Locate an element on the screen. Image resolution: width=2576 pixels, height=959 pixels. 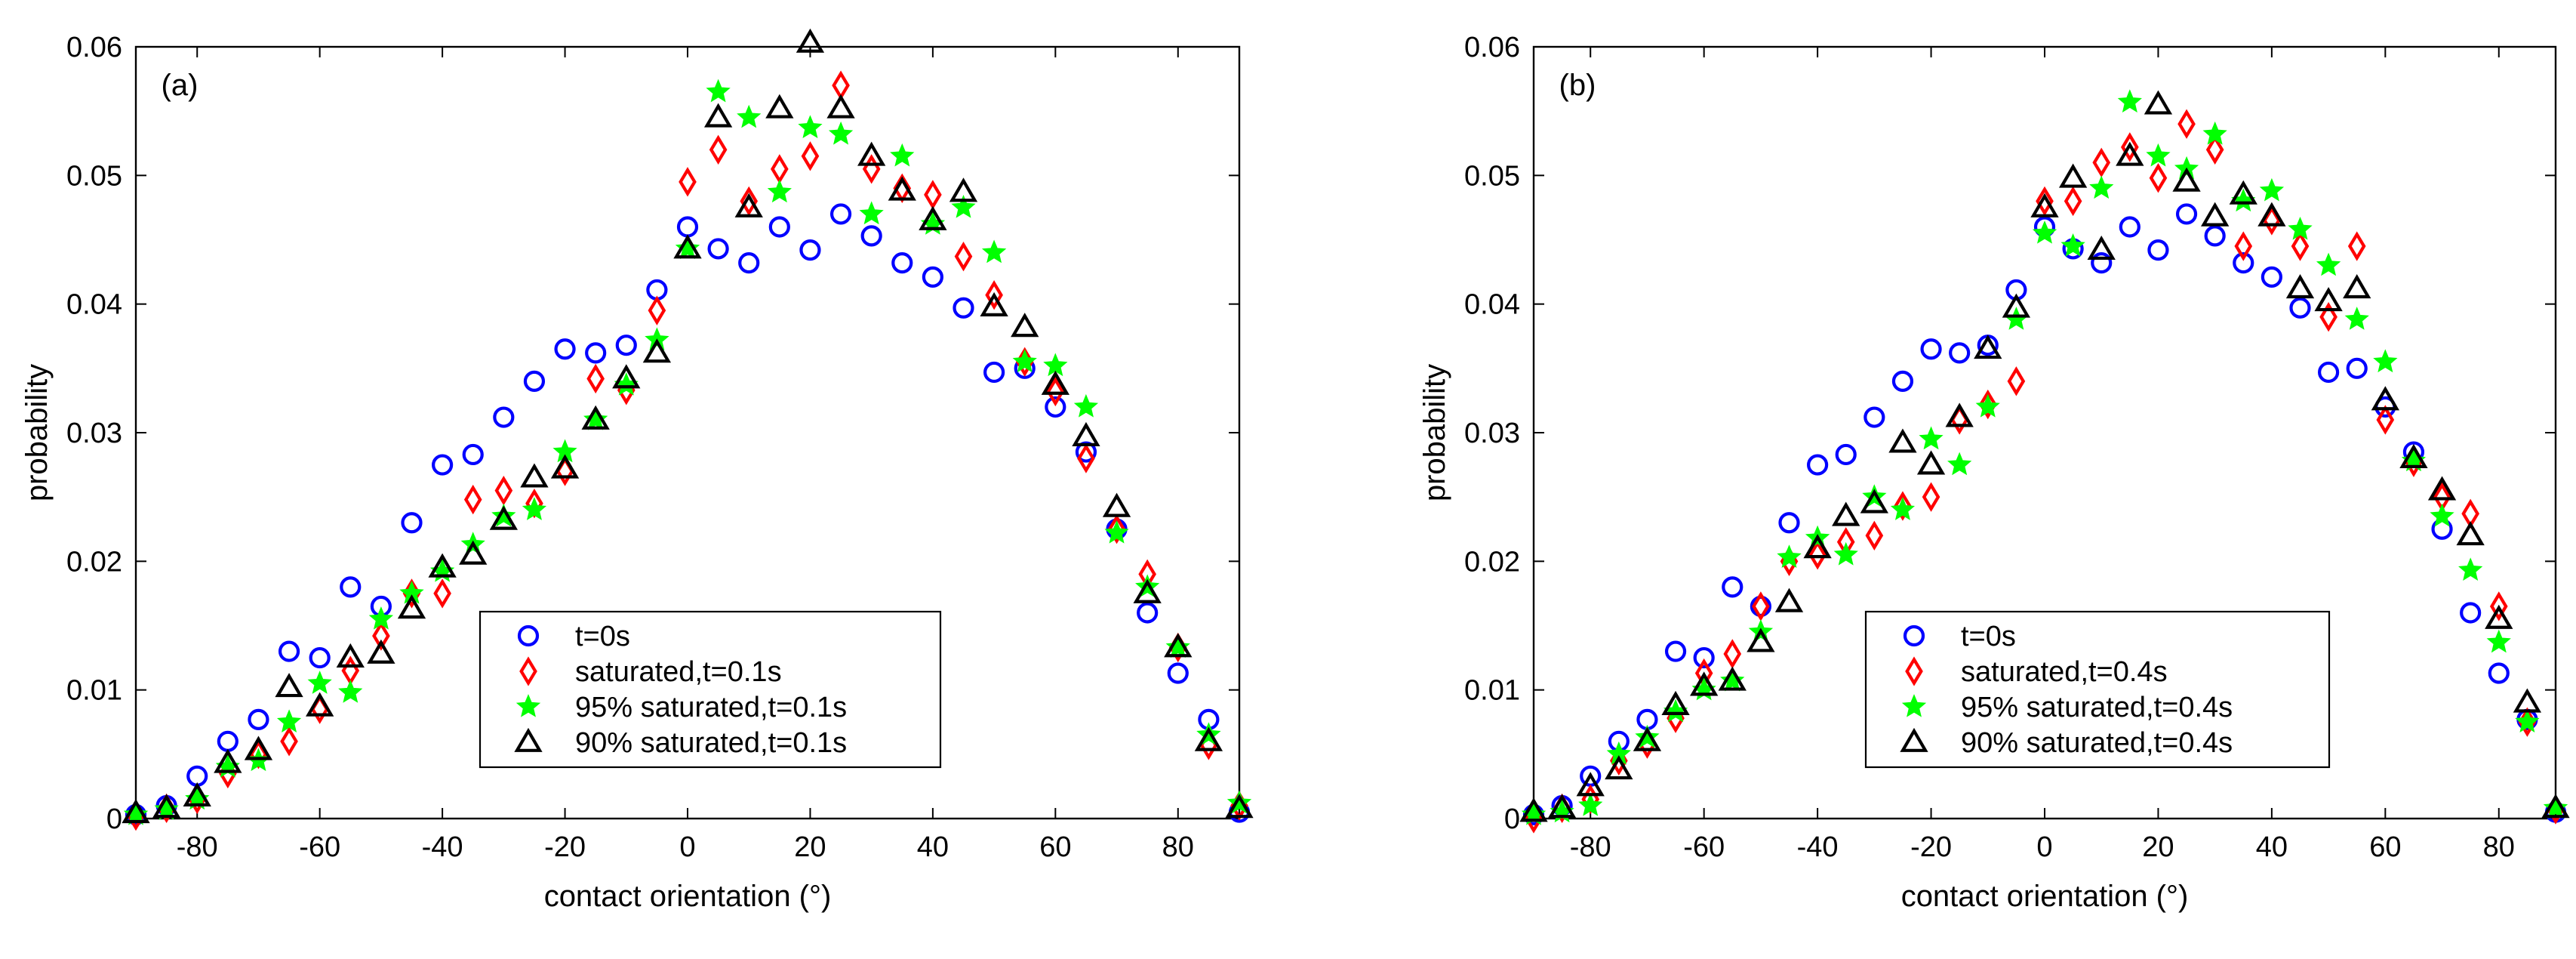
y-tick-label: 0.06 is located at coordinates (1492, 47).